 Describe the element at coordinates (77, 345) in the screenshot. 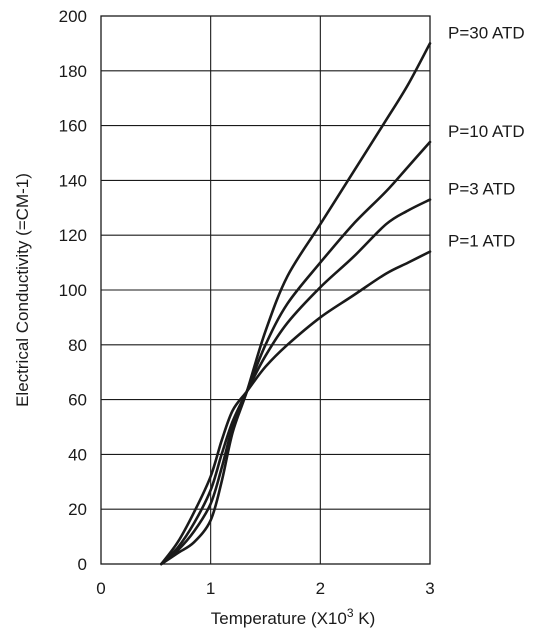

I see `y-tick-label: 80` at that location.